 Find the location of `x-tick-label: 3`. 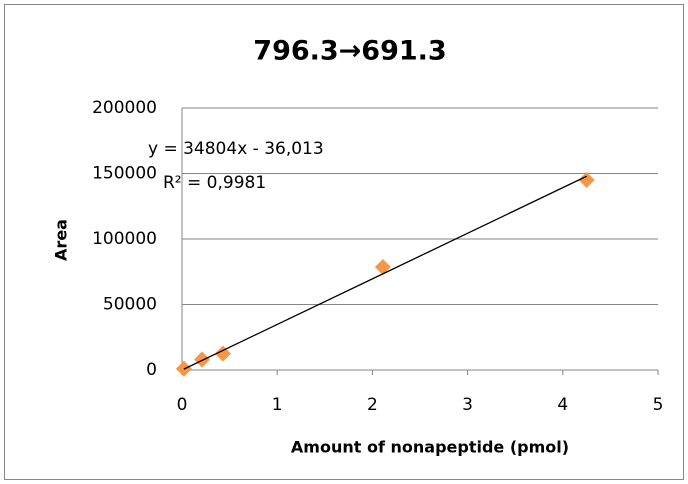

x-tick-label: 3 is located at coordinates (467, 405).